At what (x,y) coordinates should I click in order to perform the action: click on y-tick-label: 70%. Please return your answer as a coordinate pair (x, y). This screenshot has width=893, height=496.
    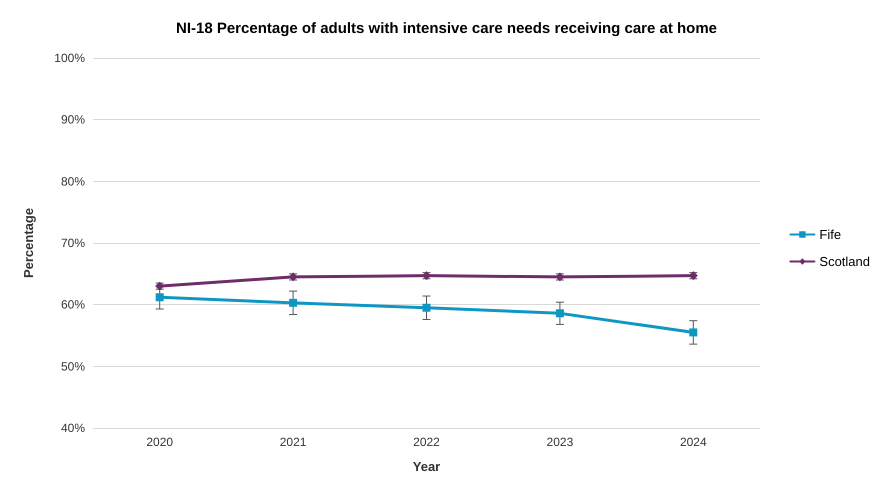
    Looking at the image, I should click on (73, 243).